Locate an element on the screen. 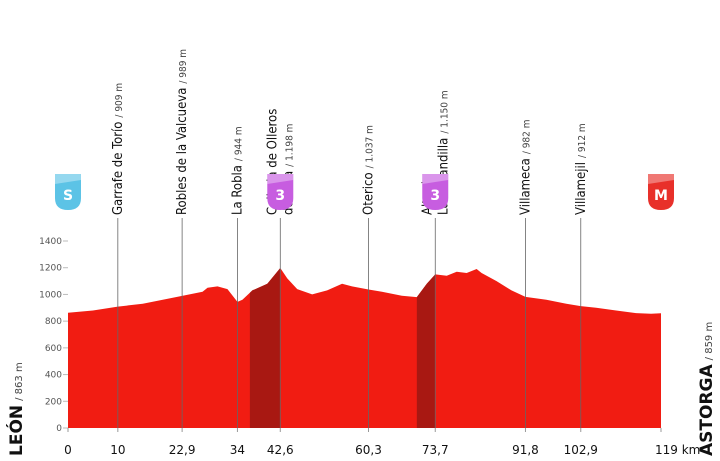 The width and height of the screenshot is (720, 461). badge-label: M is located at coordinates (661, 196).